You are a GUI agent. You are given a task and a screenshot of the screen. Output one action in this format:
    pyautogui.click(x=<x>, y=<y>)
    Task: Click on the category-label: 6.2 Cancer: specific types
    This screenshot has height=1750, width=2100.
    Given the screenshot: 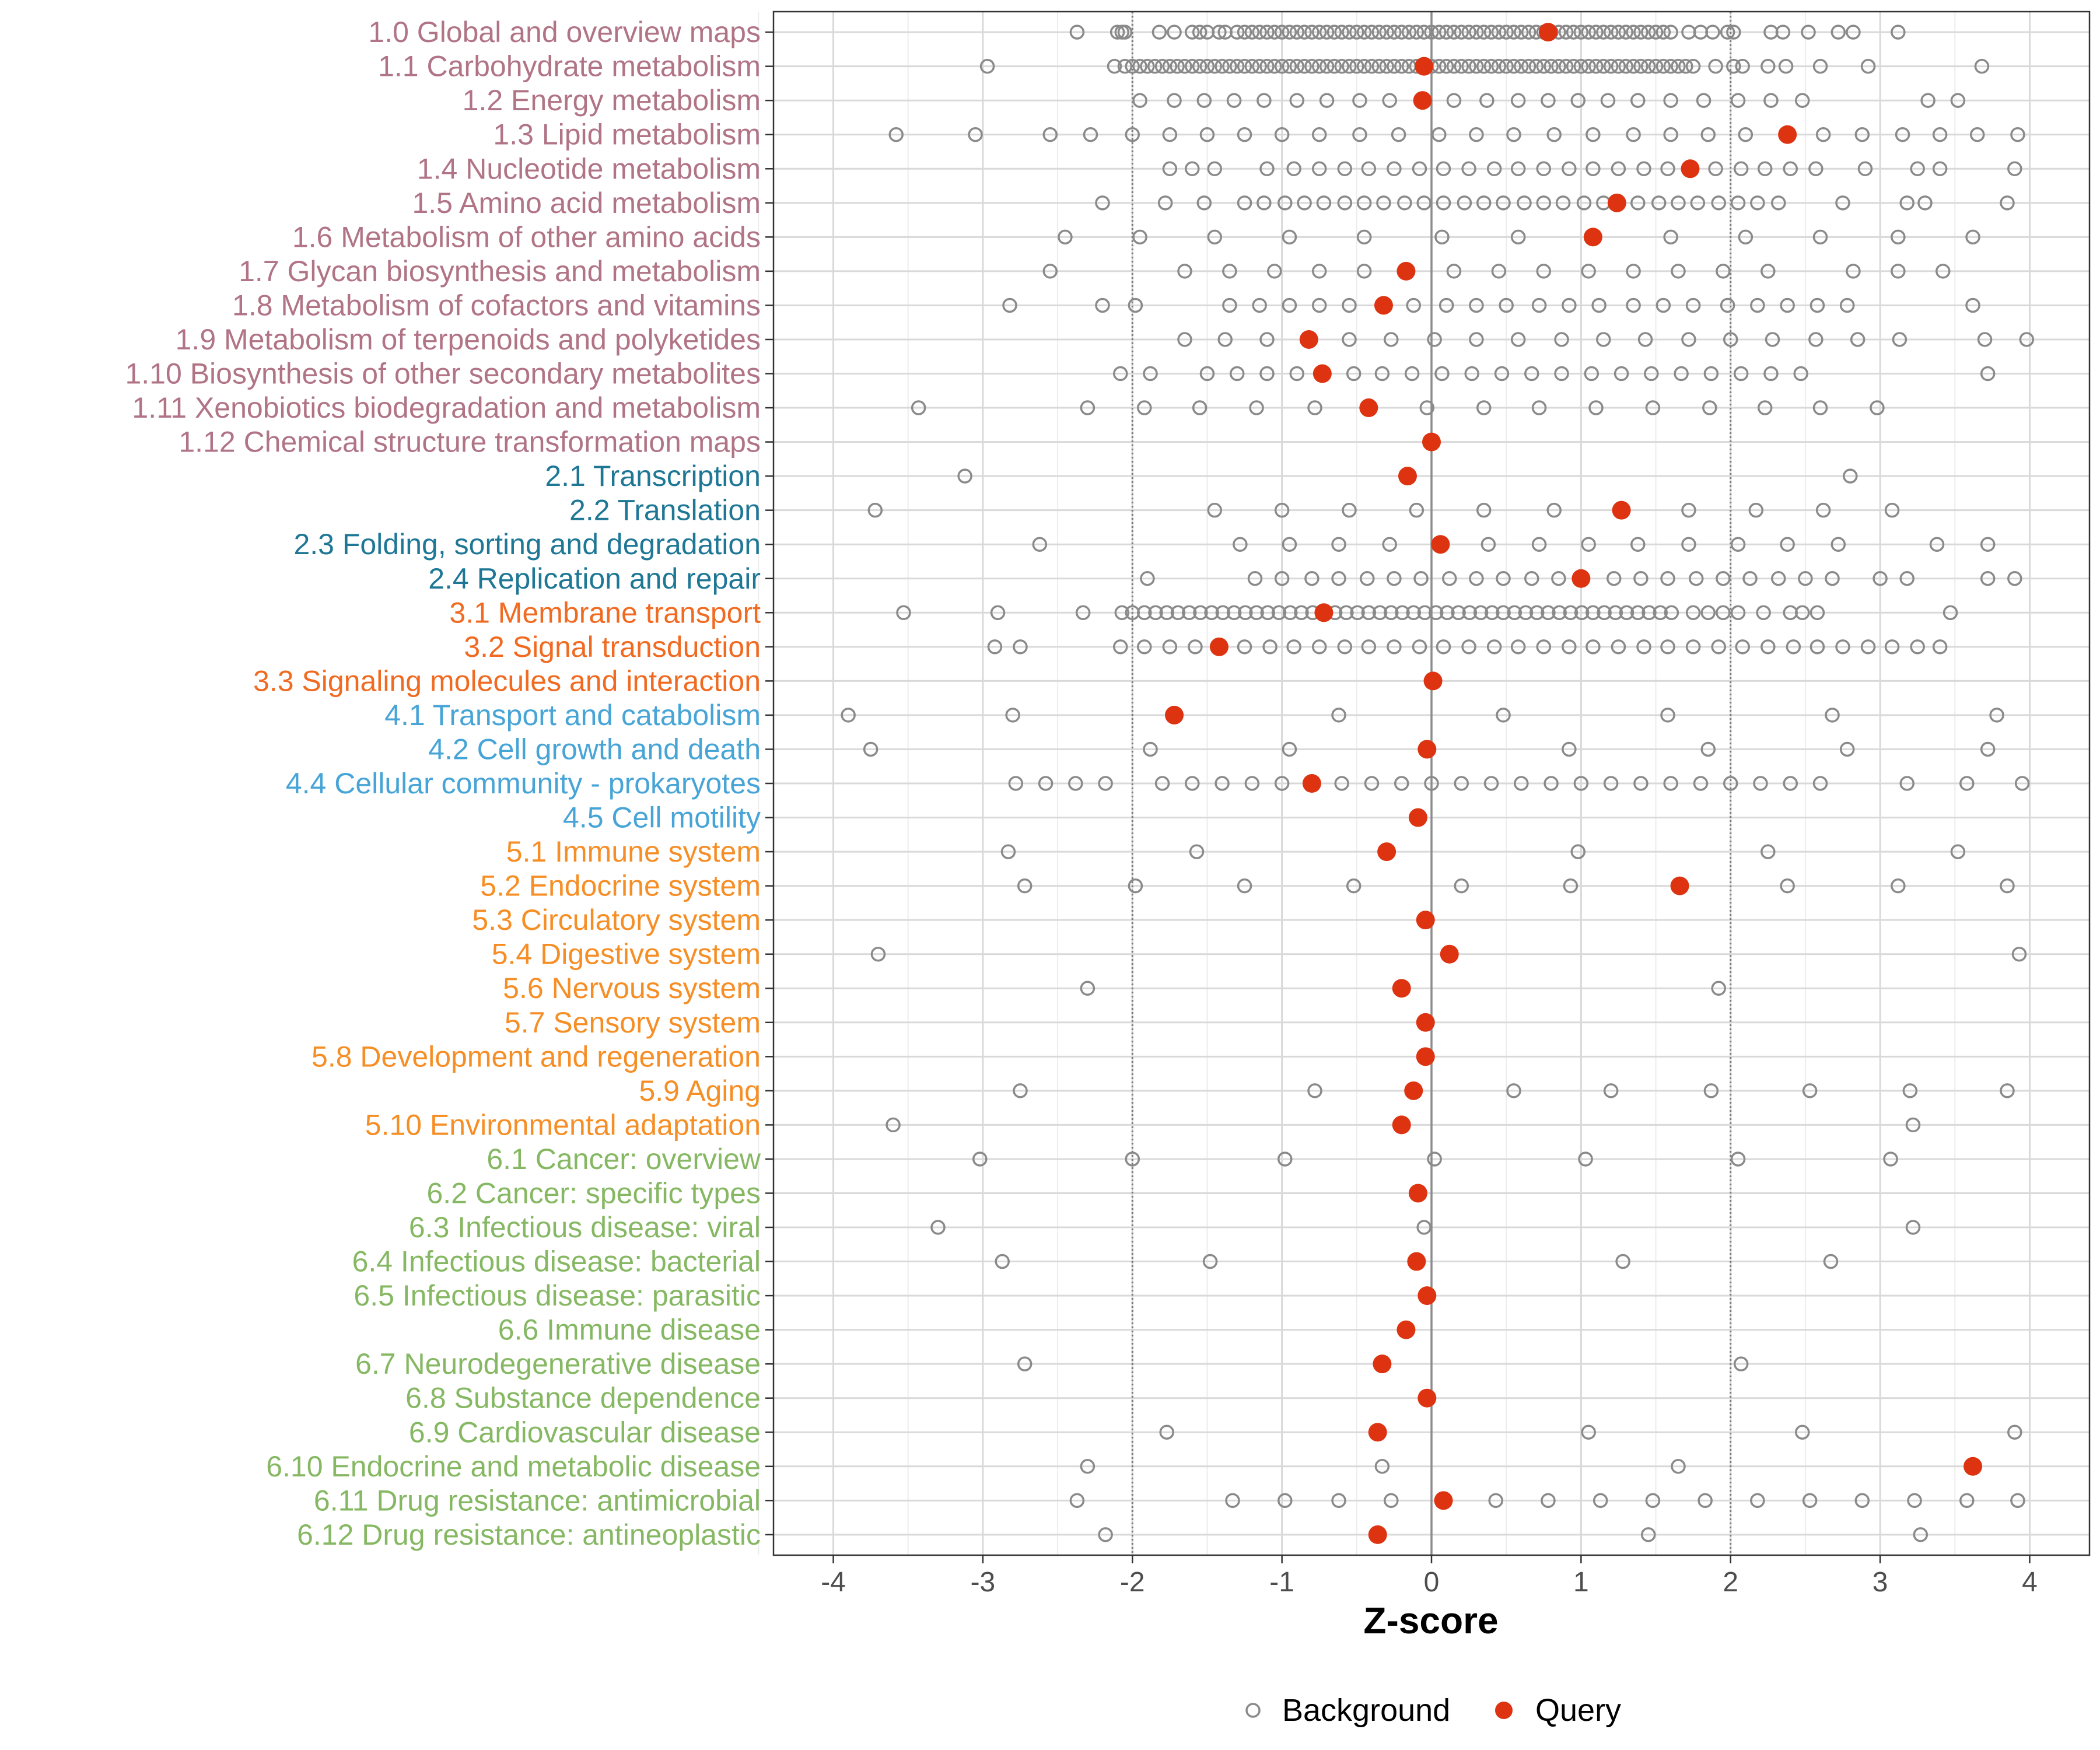 What is the action you would take?
    pyautogui.click(x=594, y=1193)
    